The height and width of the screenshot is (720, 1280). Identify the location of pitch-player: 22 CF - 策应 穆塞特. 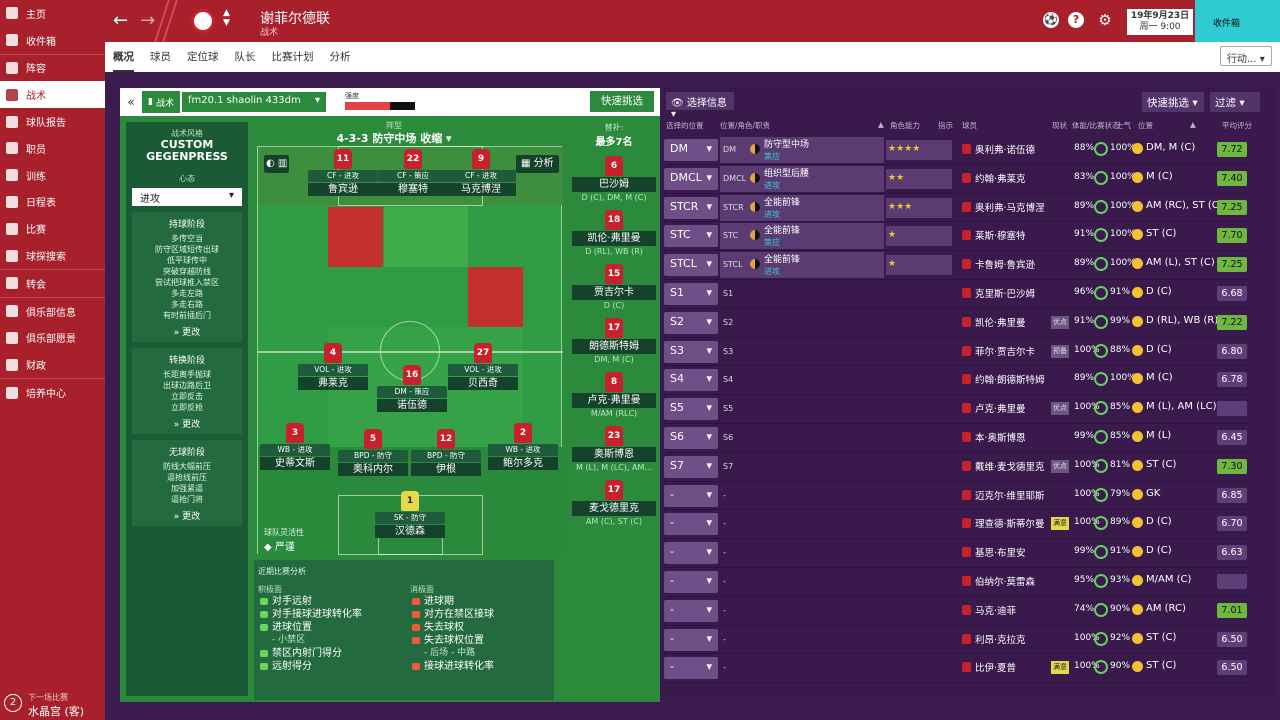
(413, 172).